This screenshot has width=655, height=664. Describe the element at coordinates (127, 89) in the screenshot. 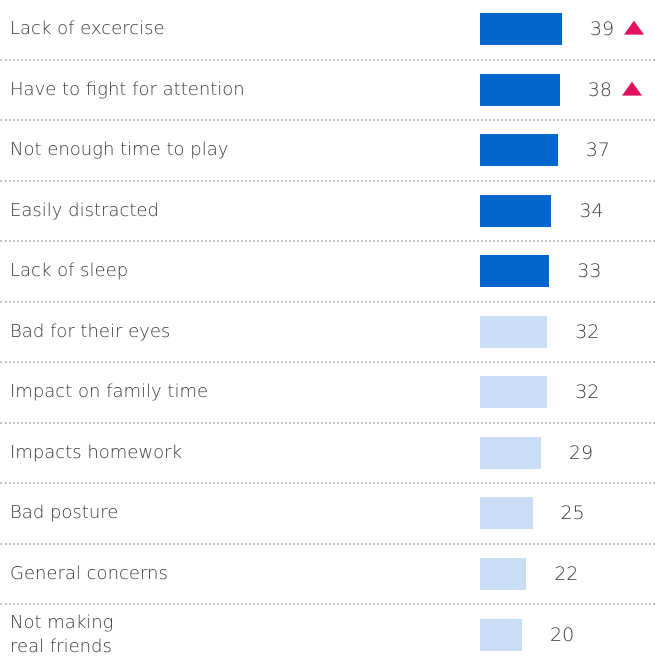

I see `category-label: Have to fight for attention` at that location.